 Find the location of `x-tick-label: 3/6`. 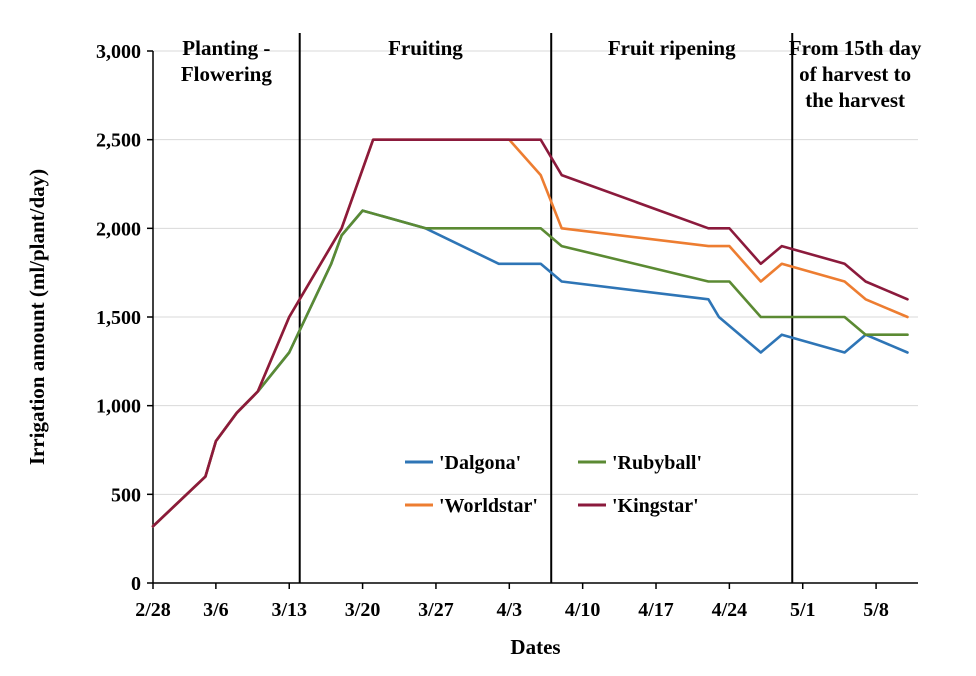

x-tick-label: 3/6 is located at coordinates (216, 610).